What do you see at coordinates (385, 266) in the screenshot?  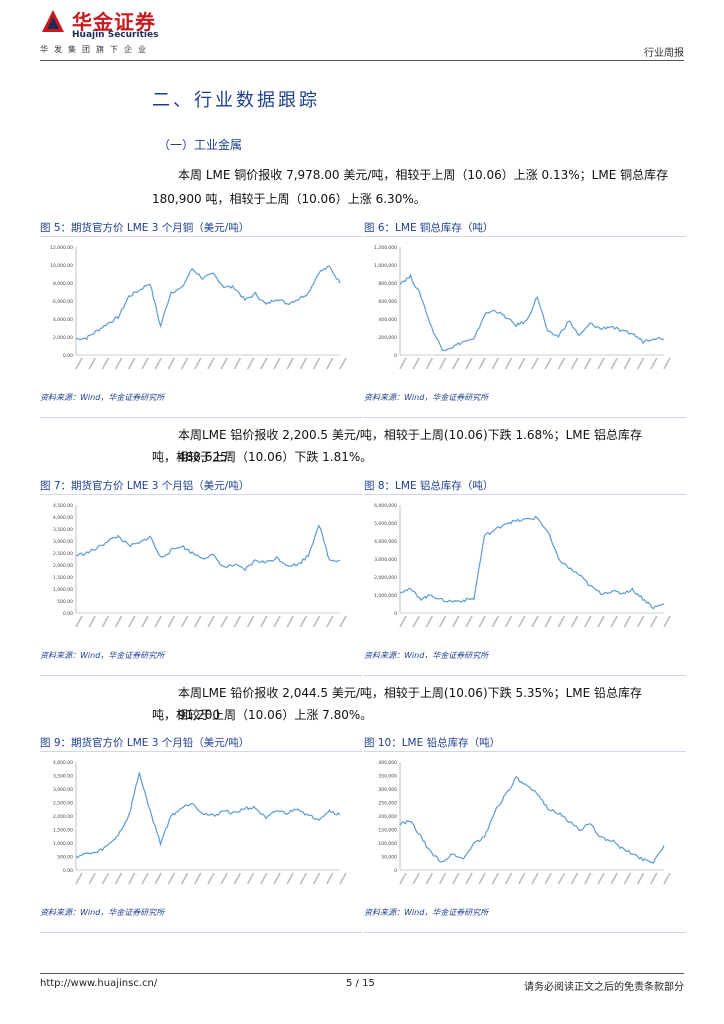 I see `y-tick-label: 1,000,000` at bounding box center [385, 266].